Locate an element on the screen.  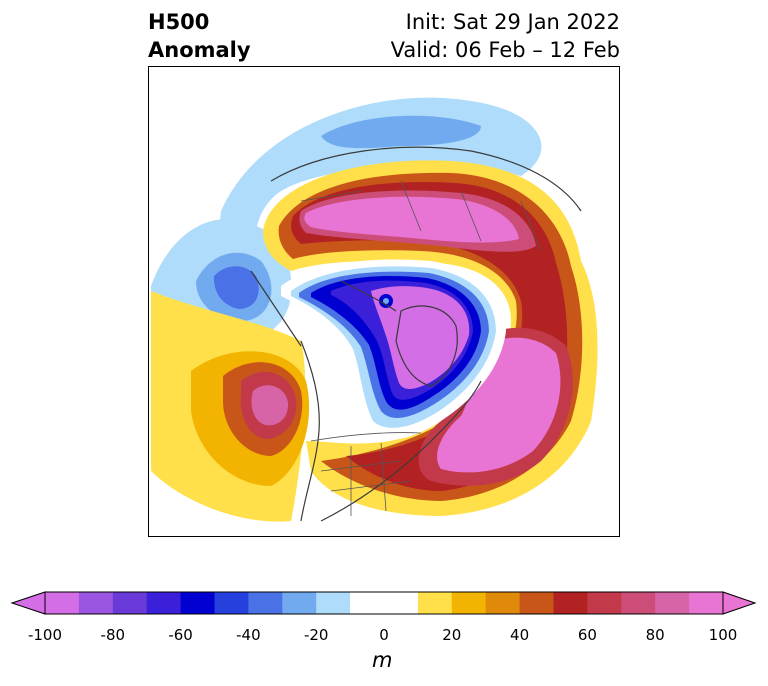
colorbar-tick-label: 100 is located at coordinates (723, 635).